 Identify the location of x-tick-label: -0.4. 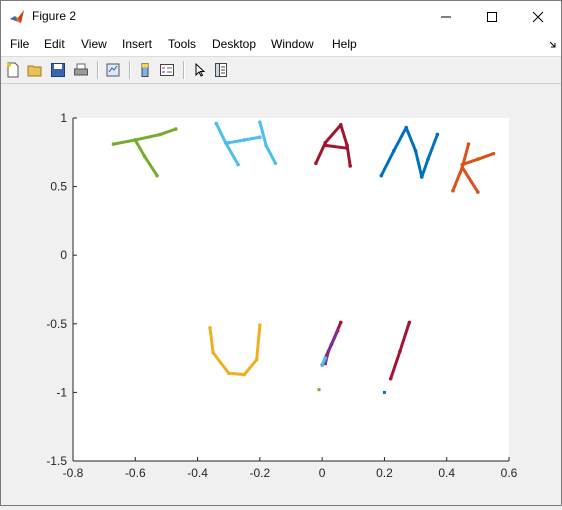
(197, 473).